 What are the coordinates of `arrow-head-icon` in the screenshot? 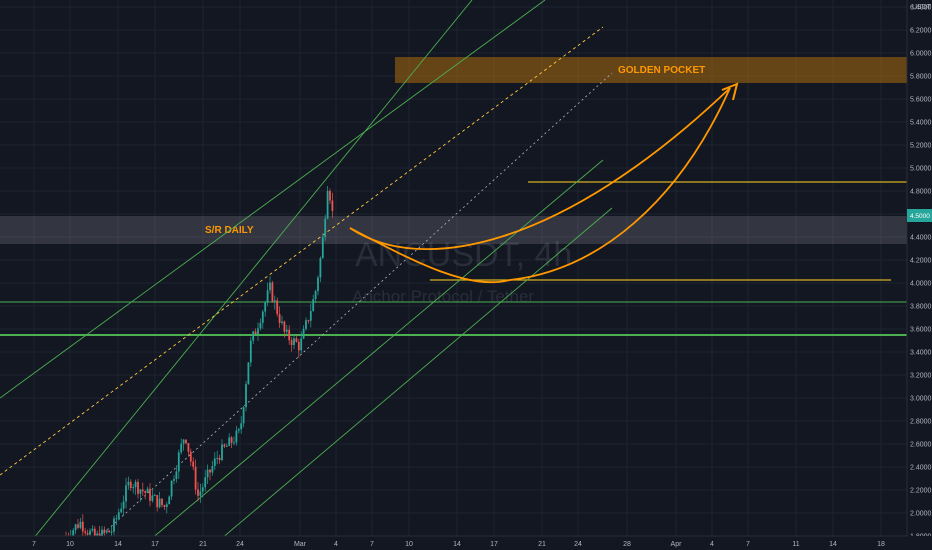 It's located at (730, 91).